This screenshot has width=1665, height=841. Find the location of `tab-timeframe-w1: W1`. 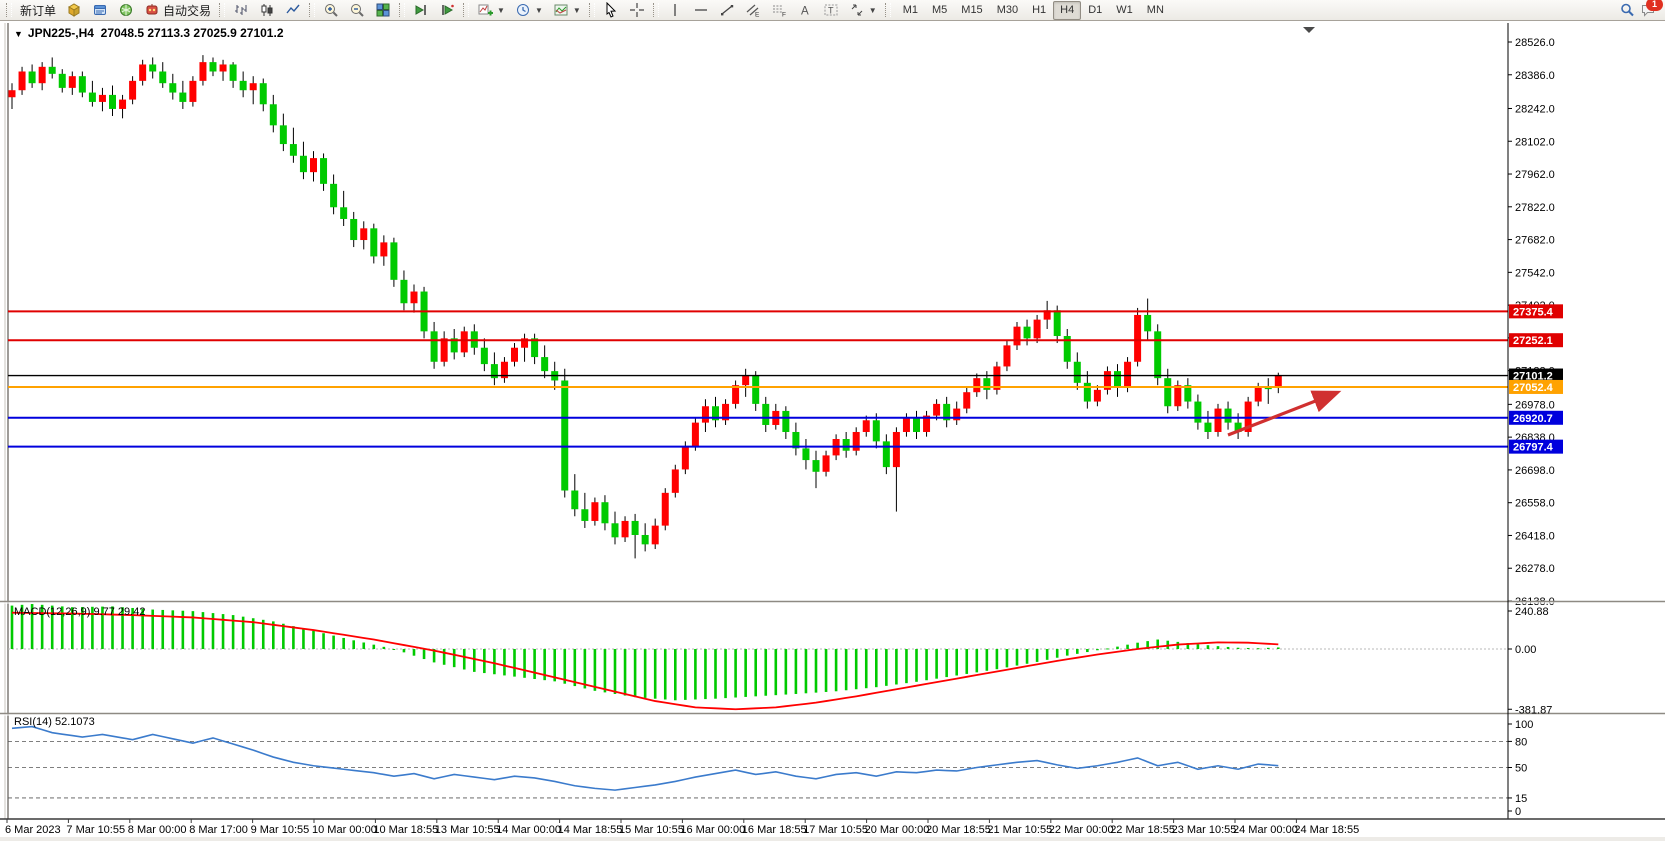

tab-timeframe-w1: W1 is located at coordinates (1124, 9).